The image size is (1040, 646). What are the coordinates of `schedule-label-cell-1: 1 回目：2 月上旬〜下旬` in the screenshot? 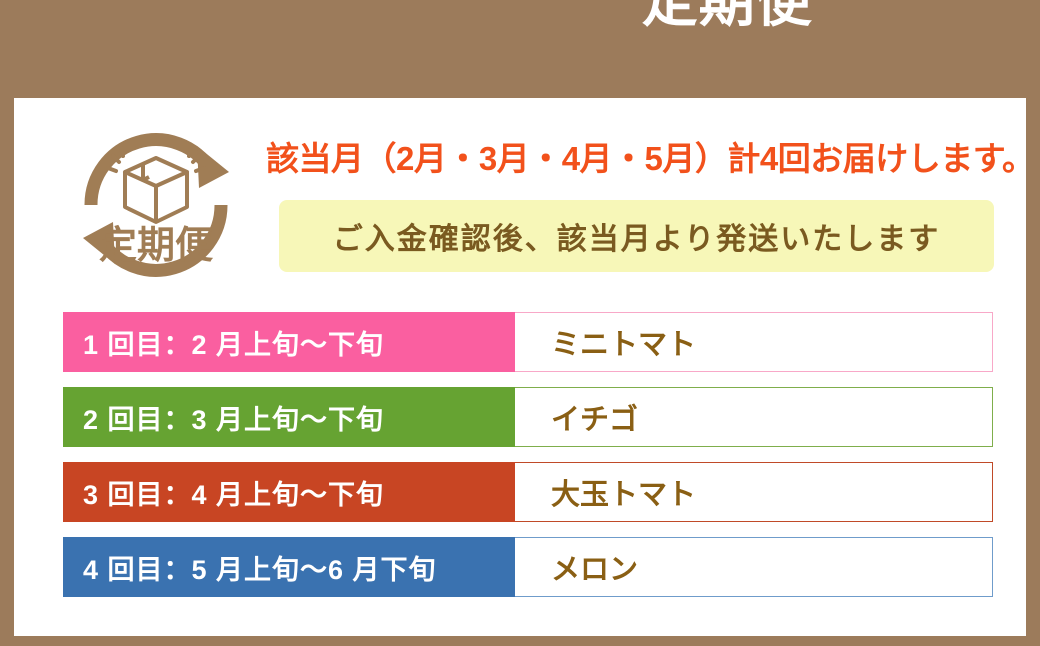 It's located at (289, 342).